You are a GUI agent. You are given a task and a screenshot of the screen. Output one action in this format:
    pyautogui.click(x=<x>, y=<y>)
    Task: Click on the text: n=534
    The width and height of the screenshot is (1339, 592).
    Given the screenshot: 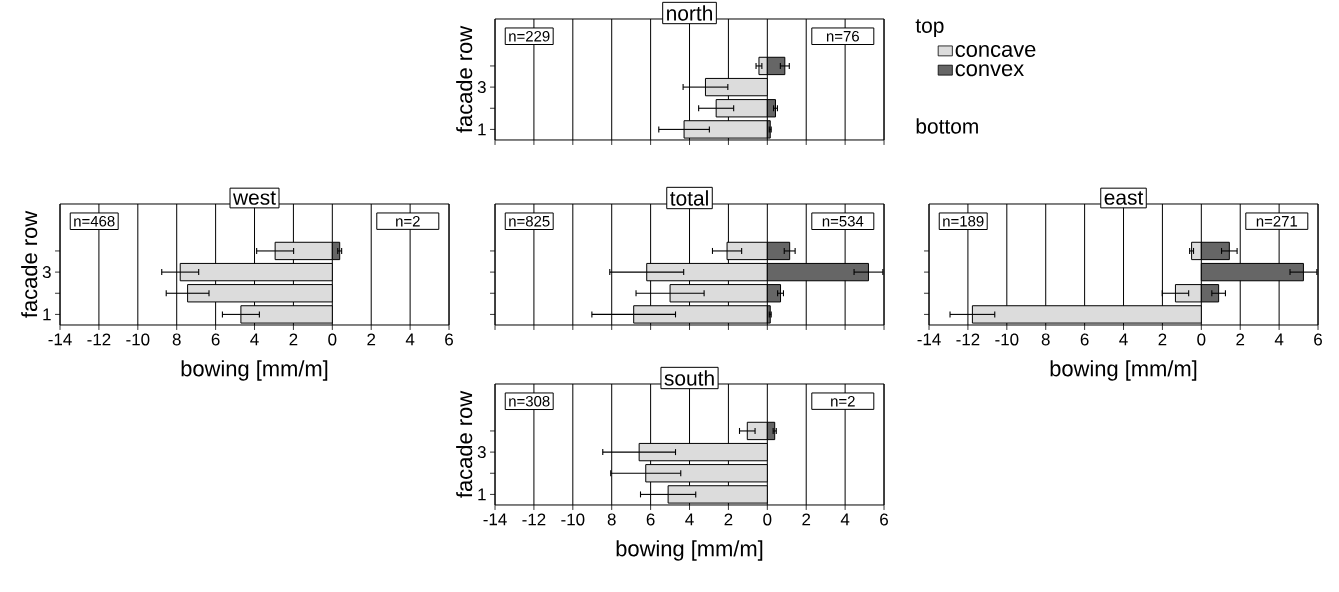 What is the action you would take?
    pyautogui.click(x=843, y=221)
    